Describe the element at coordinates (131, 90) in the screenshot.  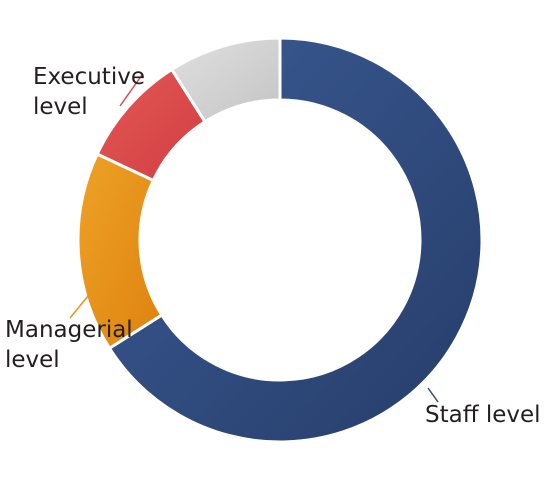
I see `leader-line-executive-level` at that location.